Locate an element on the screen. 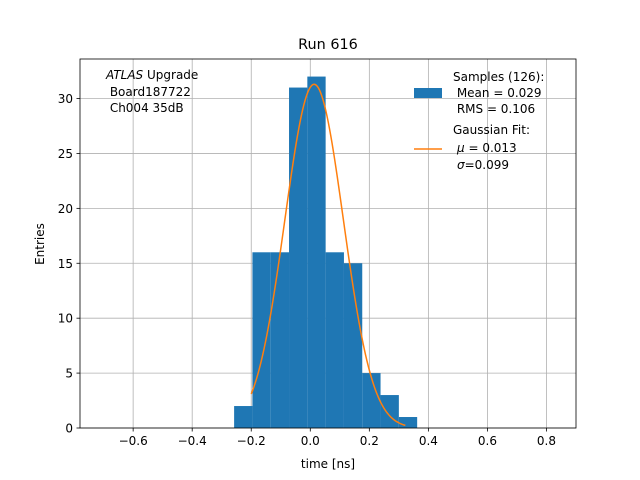 This screenshot has width=640, height=480. y-axis-ticks: 0 5 10 15 20 25 30 is located at coordinates (69, 264).